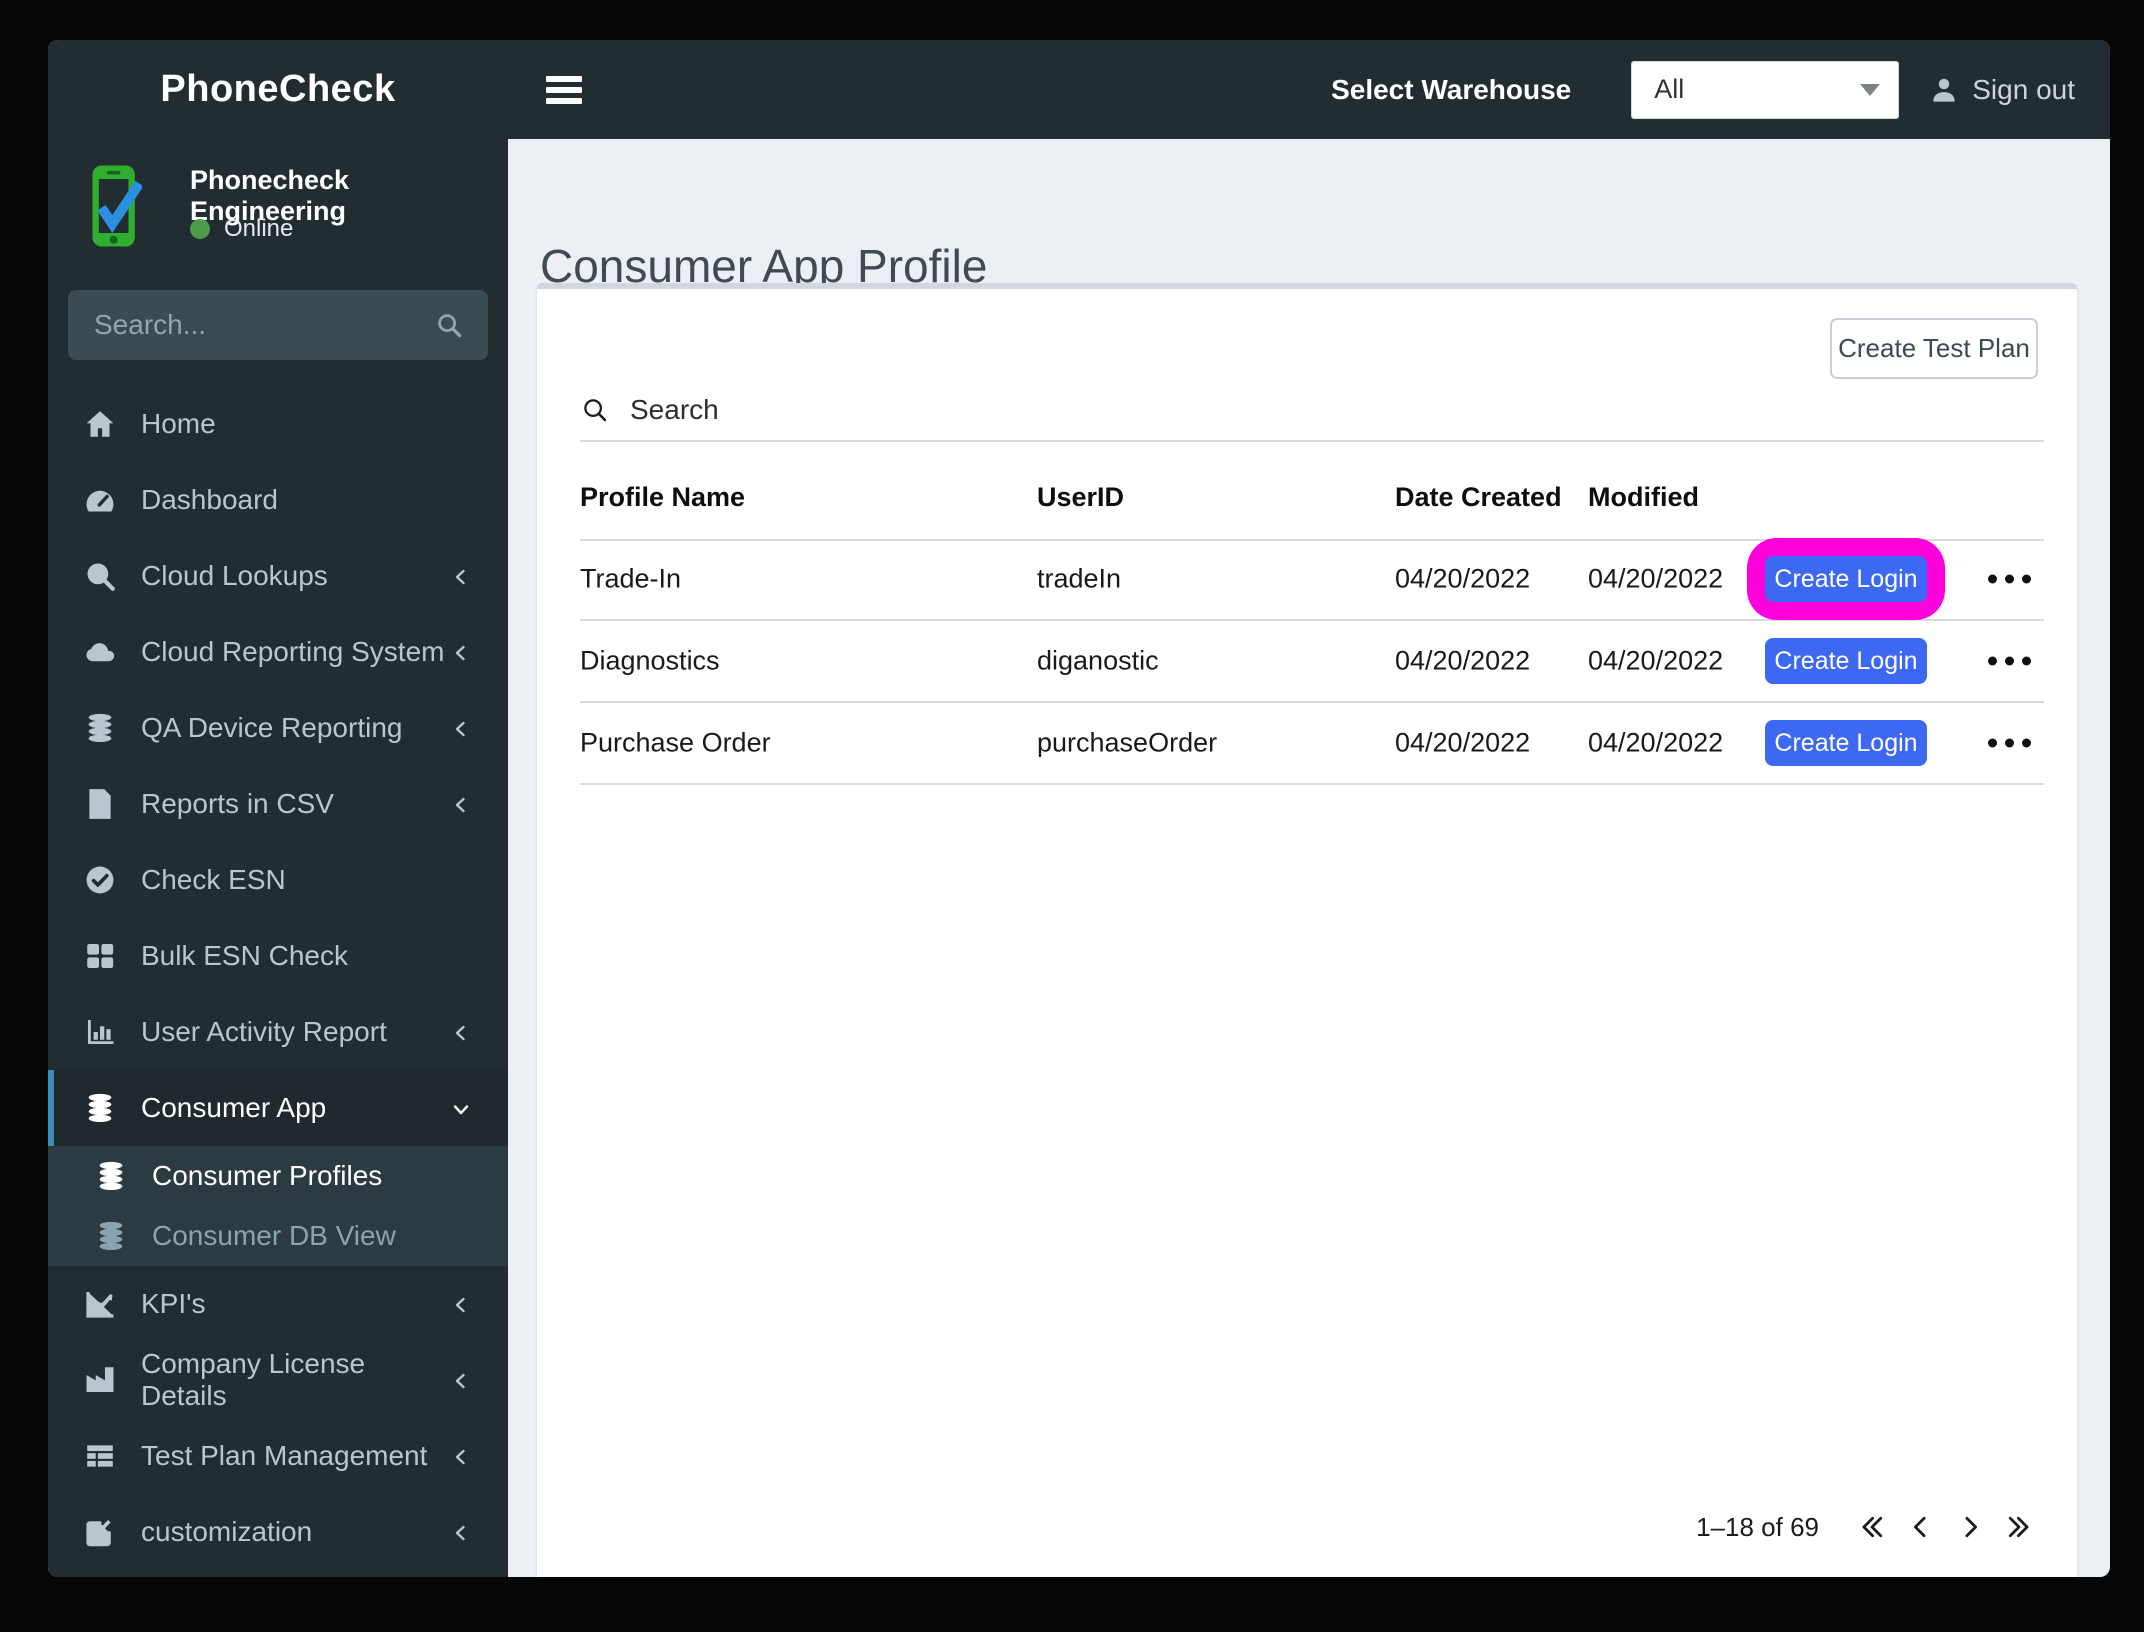 The image size is (2144, 1632). Describe the element at coordinates (267, 1175) in the screenshot. I see `sidebar-subitem-label: Consumer Profiles` at that location.